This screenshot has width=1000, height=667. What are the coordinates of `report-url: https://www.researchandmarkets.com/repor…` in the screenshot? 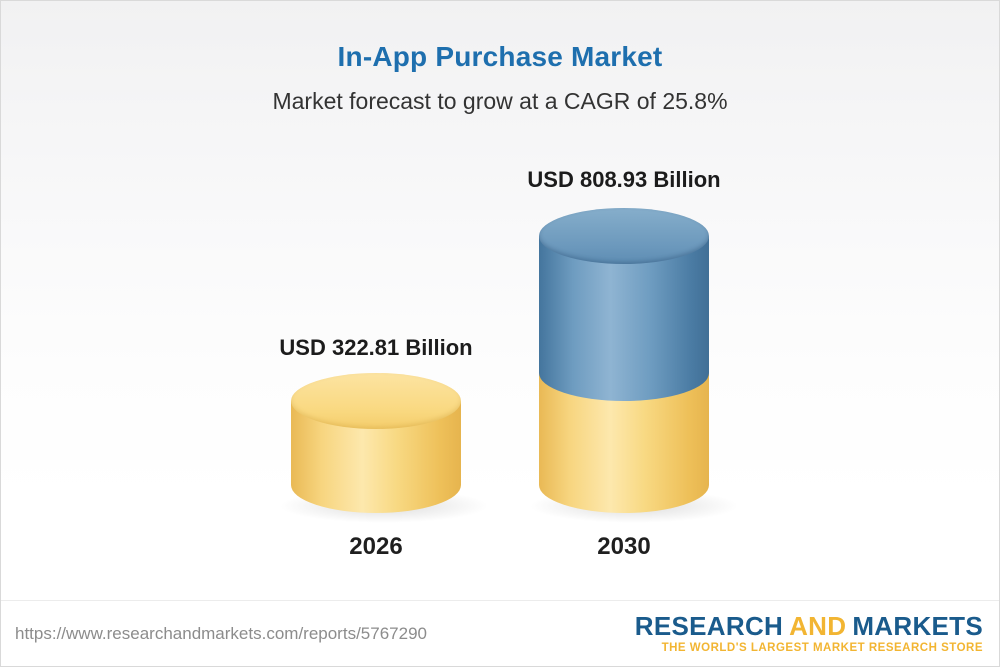 It's located at (221, 633).